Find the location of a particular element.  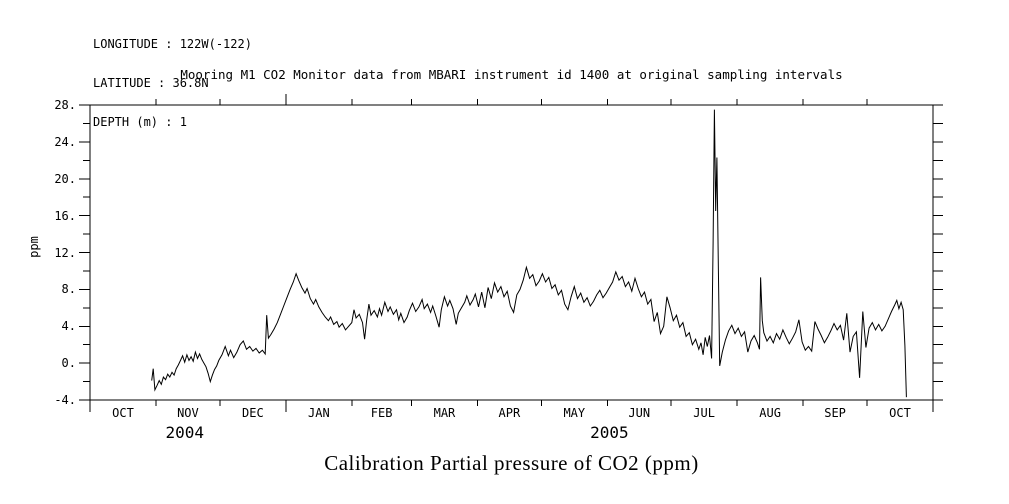

year-label: 2005 is located at coordinates (609, 432).